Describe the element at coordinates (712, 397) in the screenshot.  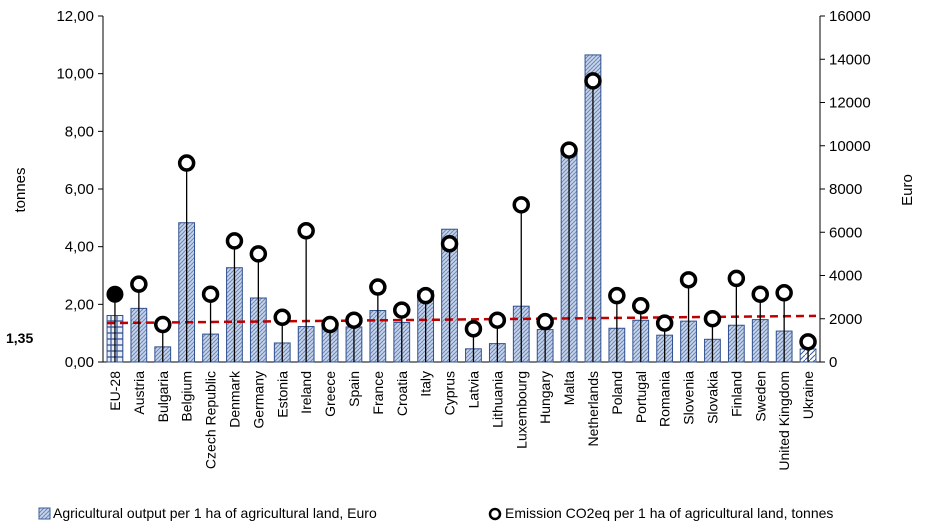
I see `category-label: Slovakia` at that location.